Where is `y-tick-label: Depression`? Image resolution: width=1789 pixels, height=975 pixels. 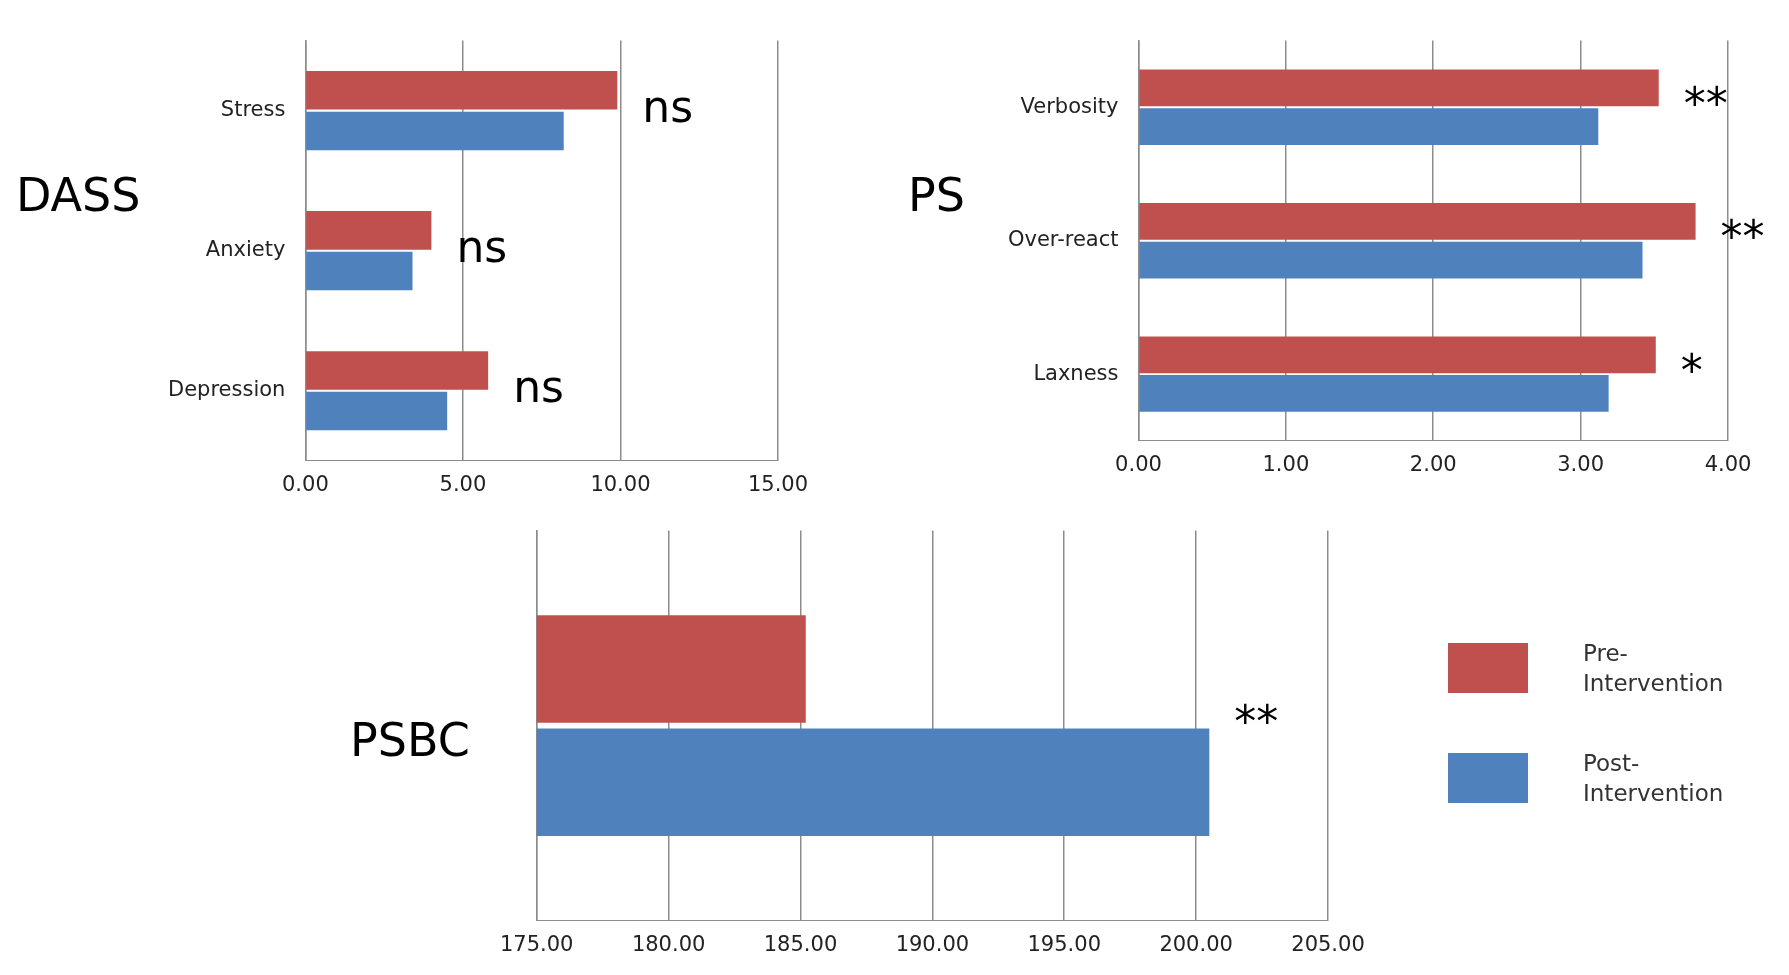
y-tick-label: Depression is located at coordinates (227, 389).